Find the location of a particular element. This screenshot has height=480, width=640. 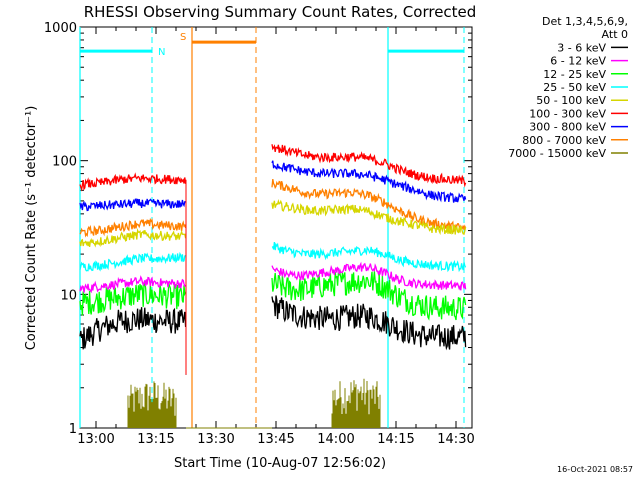

y-tick-label: 1000 is located at coordinates (60, 28).